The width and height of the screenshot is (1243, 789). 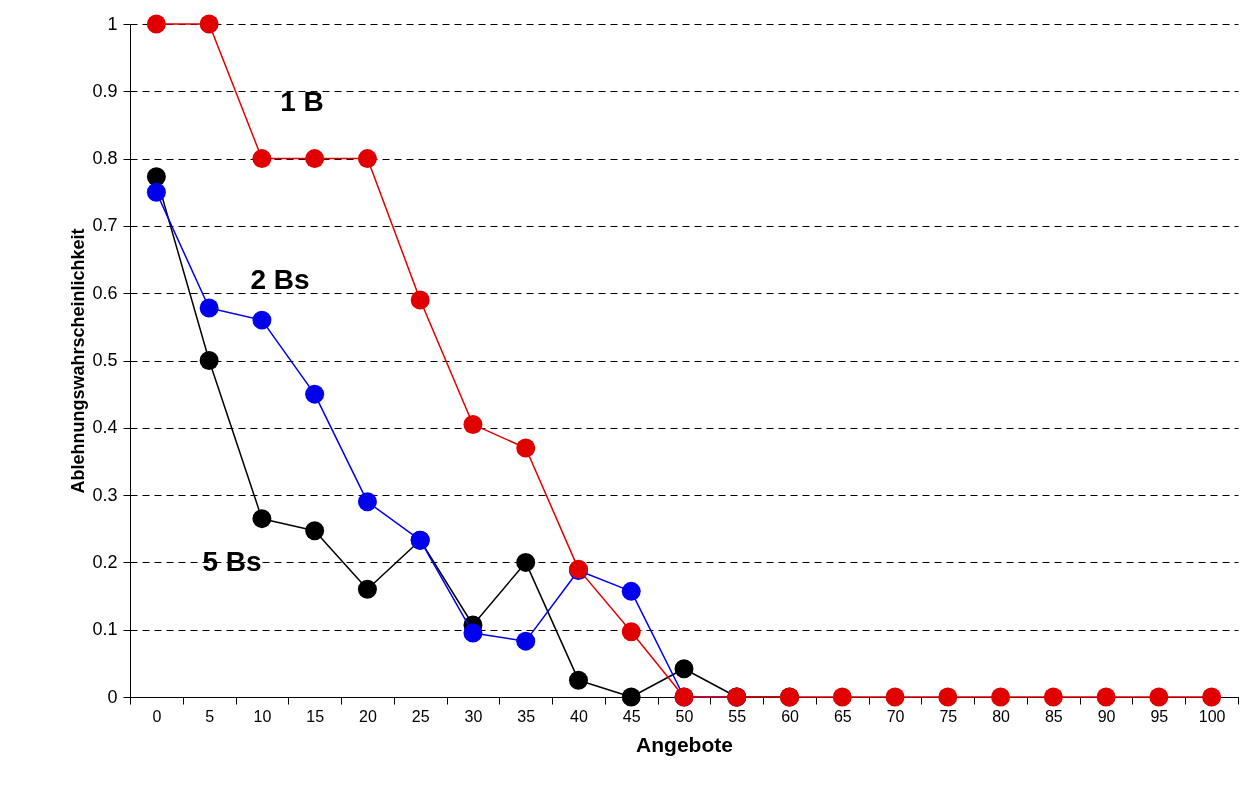 What do you see at coordinates (790, 716) in the screenshot?
I see `x-tick-label: 60` at bounding box center [790, 716].